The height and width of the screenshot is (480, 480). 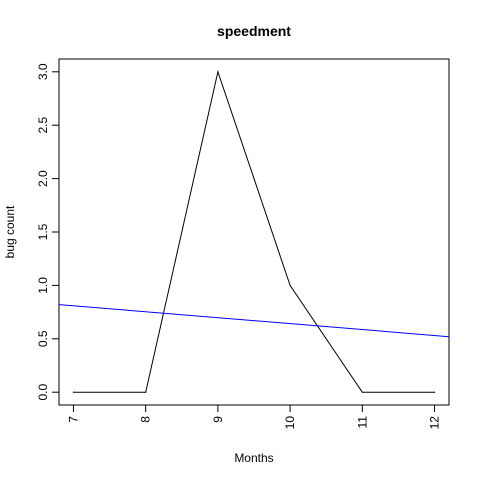 I want to click on y-axis-label: bug count, so click(x=10, y=231).